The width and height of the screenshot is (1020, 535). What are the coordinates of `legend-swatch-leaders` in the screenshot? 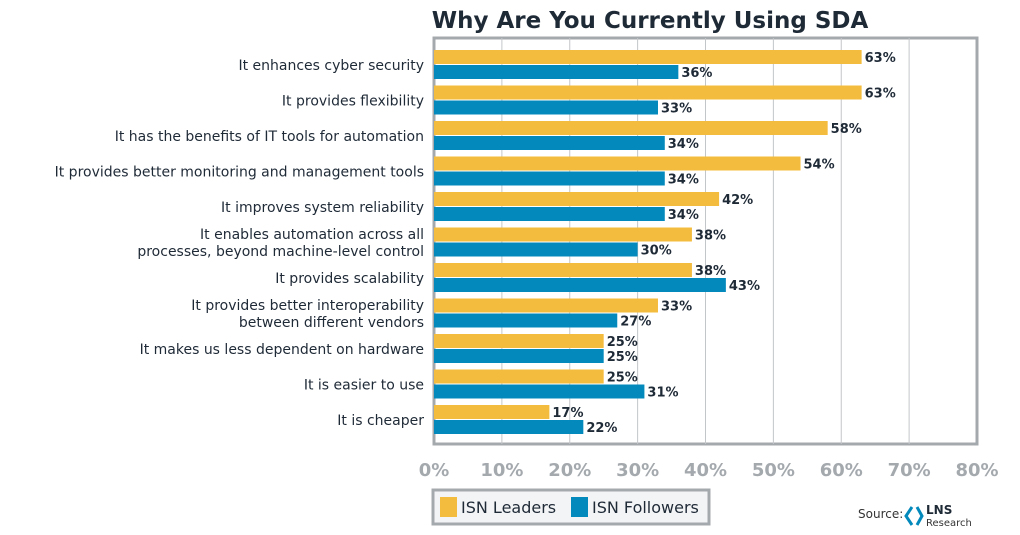 It's located at (448, 507).